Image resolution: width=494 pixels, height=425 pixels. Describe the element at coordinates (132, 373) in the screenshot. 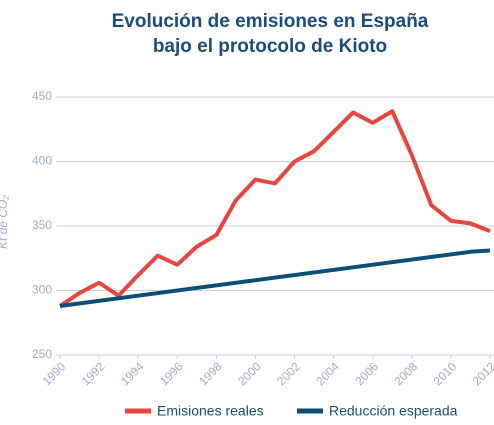

I see `x-tick-label: 1994` at that location.